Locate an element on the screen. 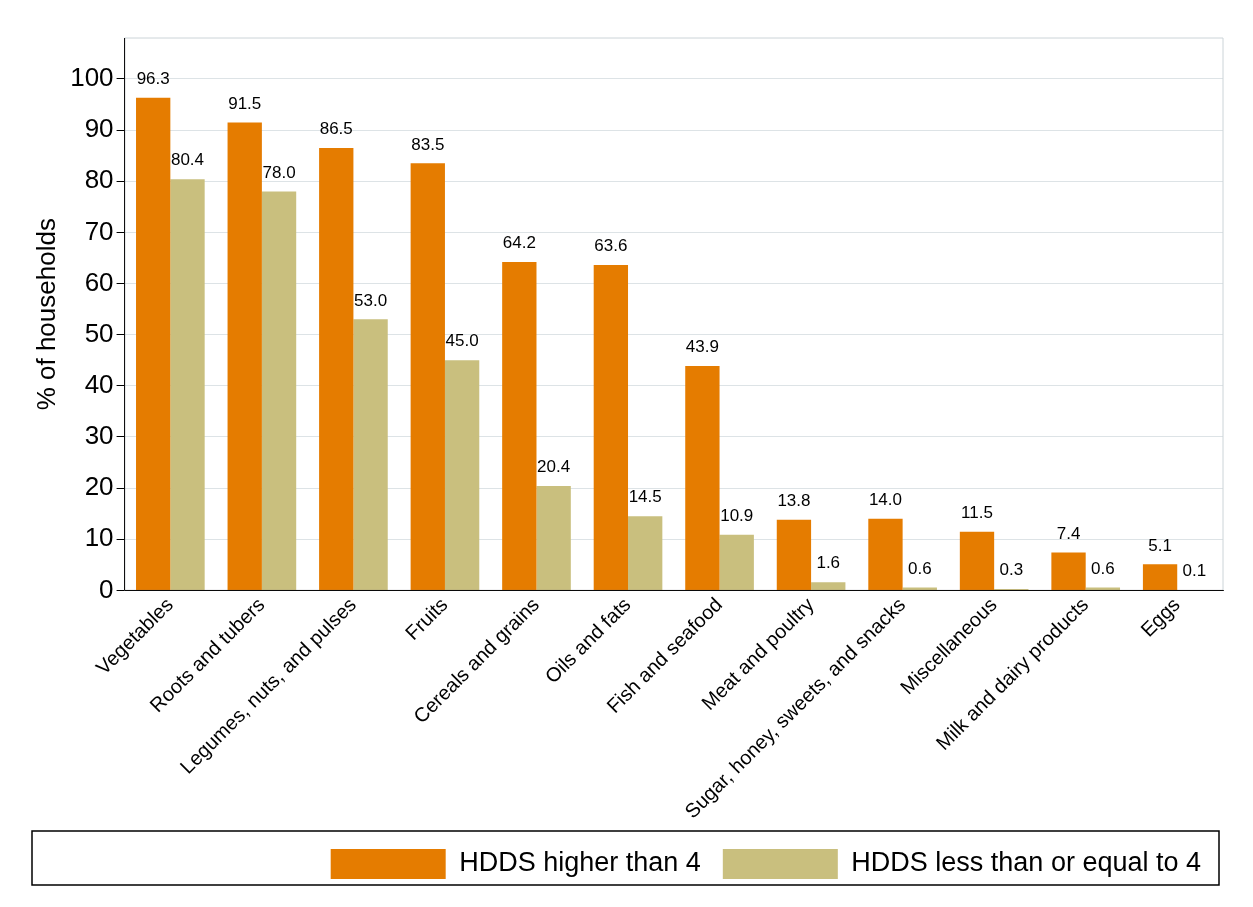  y-tick-label: 90 is located at coordinates (99, 128).